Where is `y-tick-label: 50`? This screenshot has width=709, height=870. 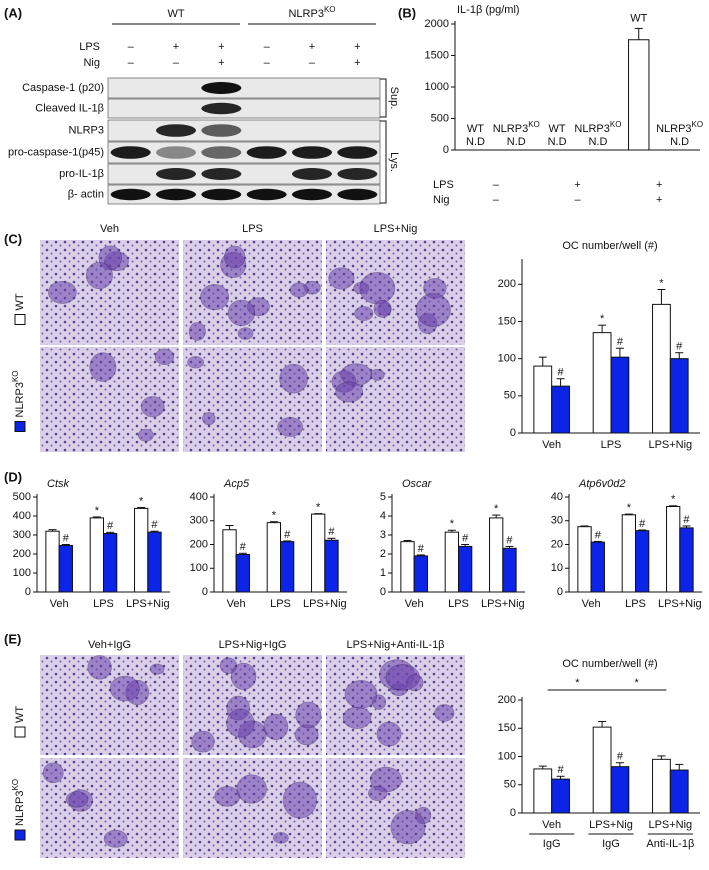
y-tick-label: 50 is located at coordinates (510, 396).